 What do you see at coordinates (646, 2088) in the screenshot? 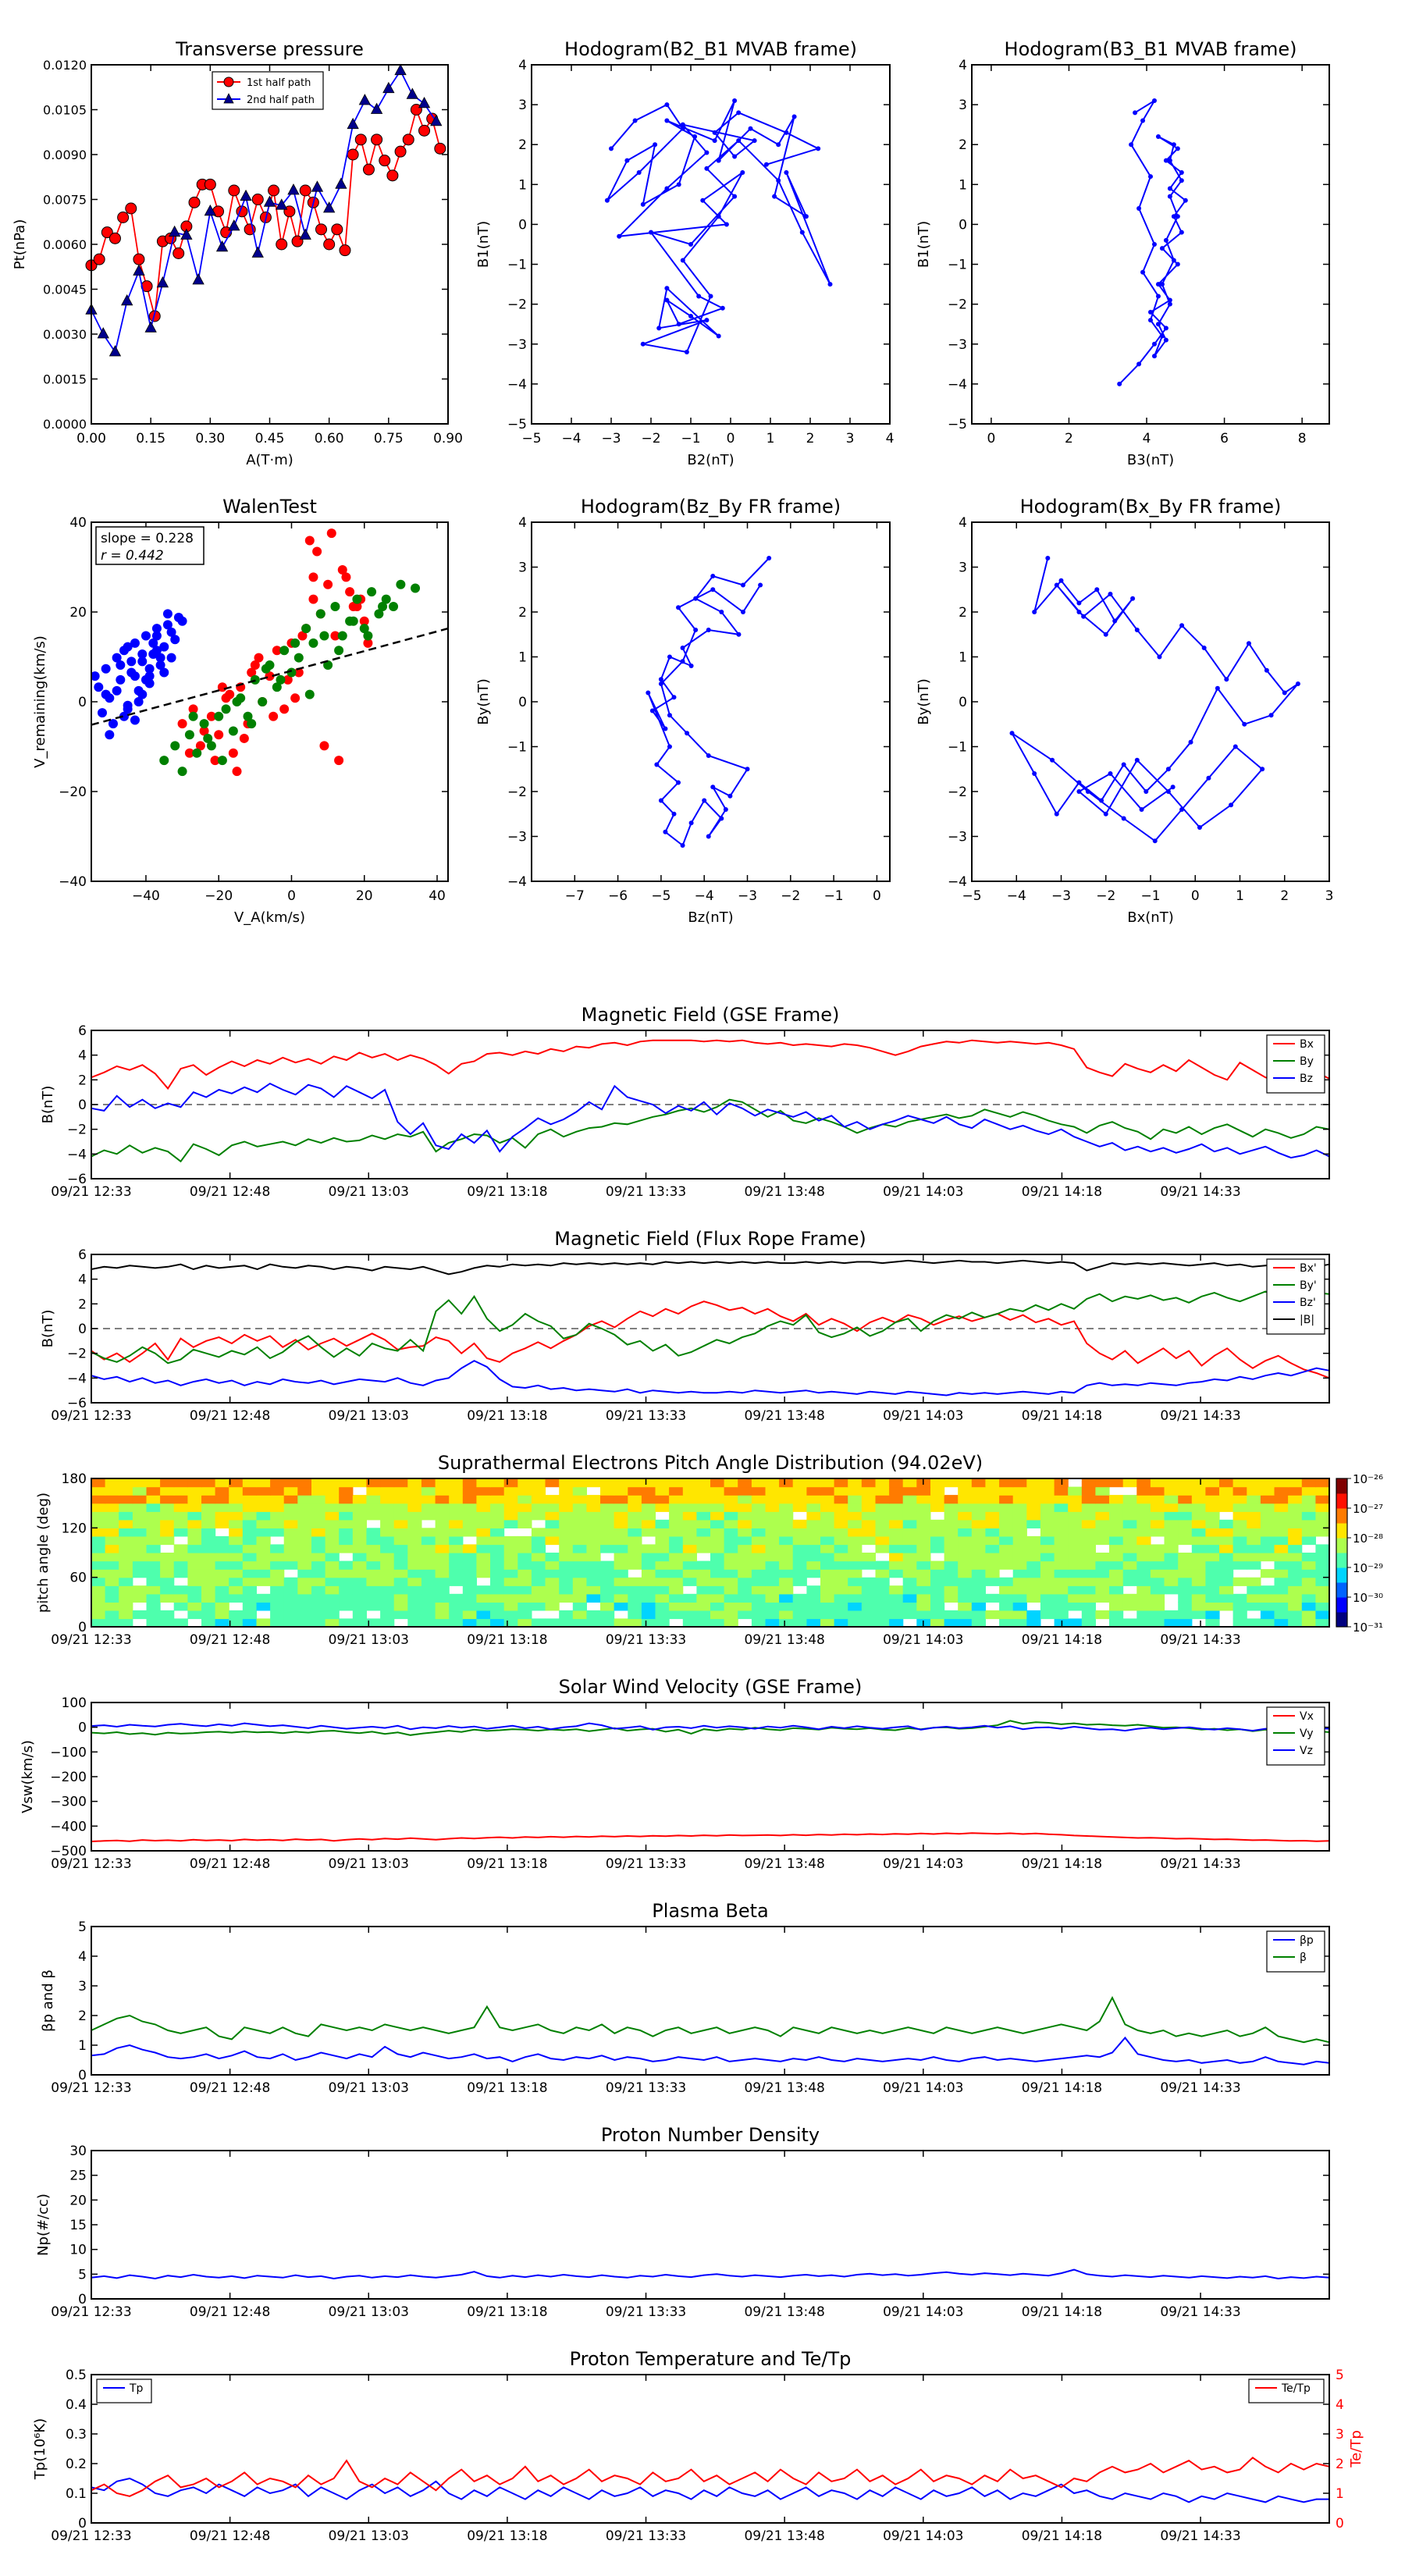
I see `time-tick-label: 09/21 13:33` at bounding box center [646, 2088].